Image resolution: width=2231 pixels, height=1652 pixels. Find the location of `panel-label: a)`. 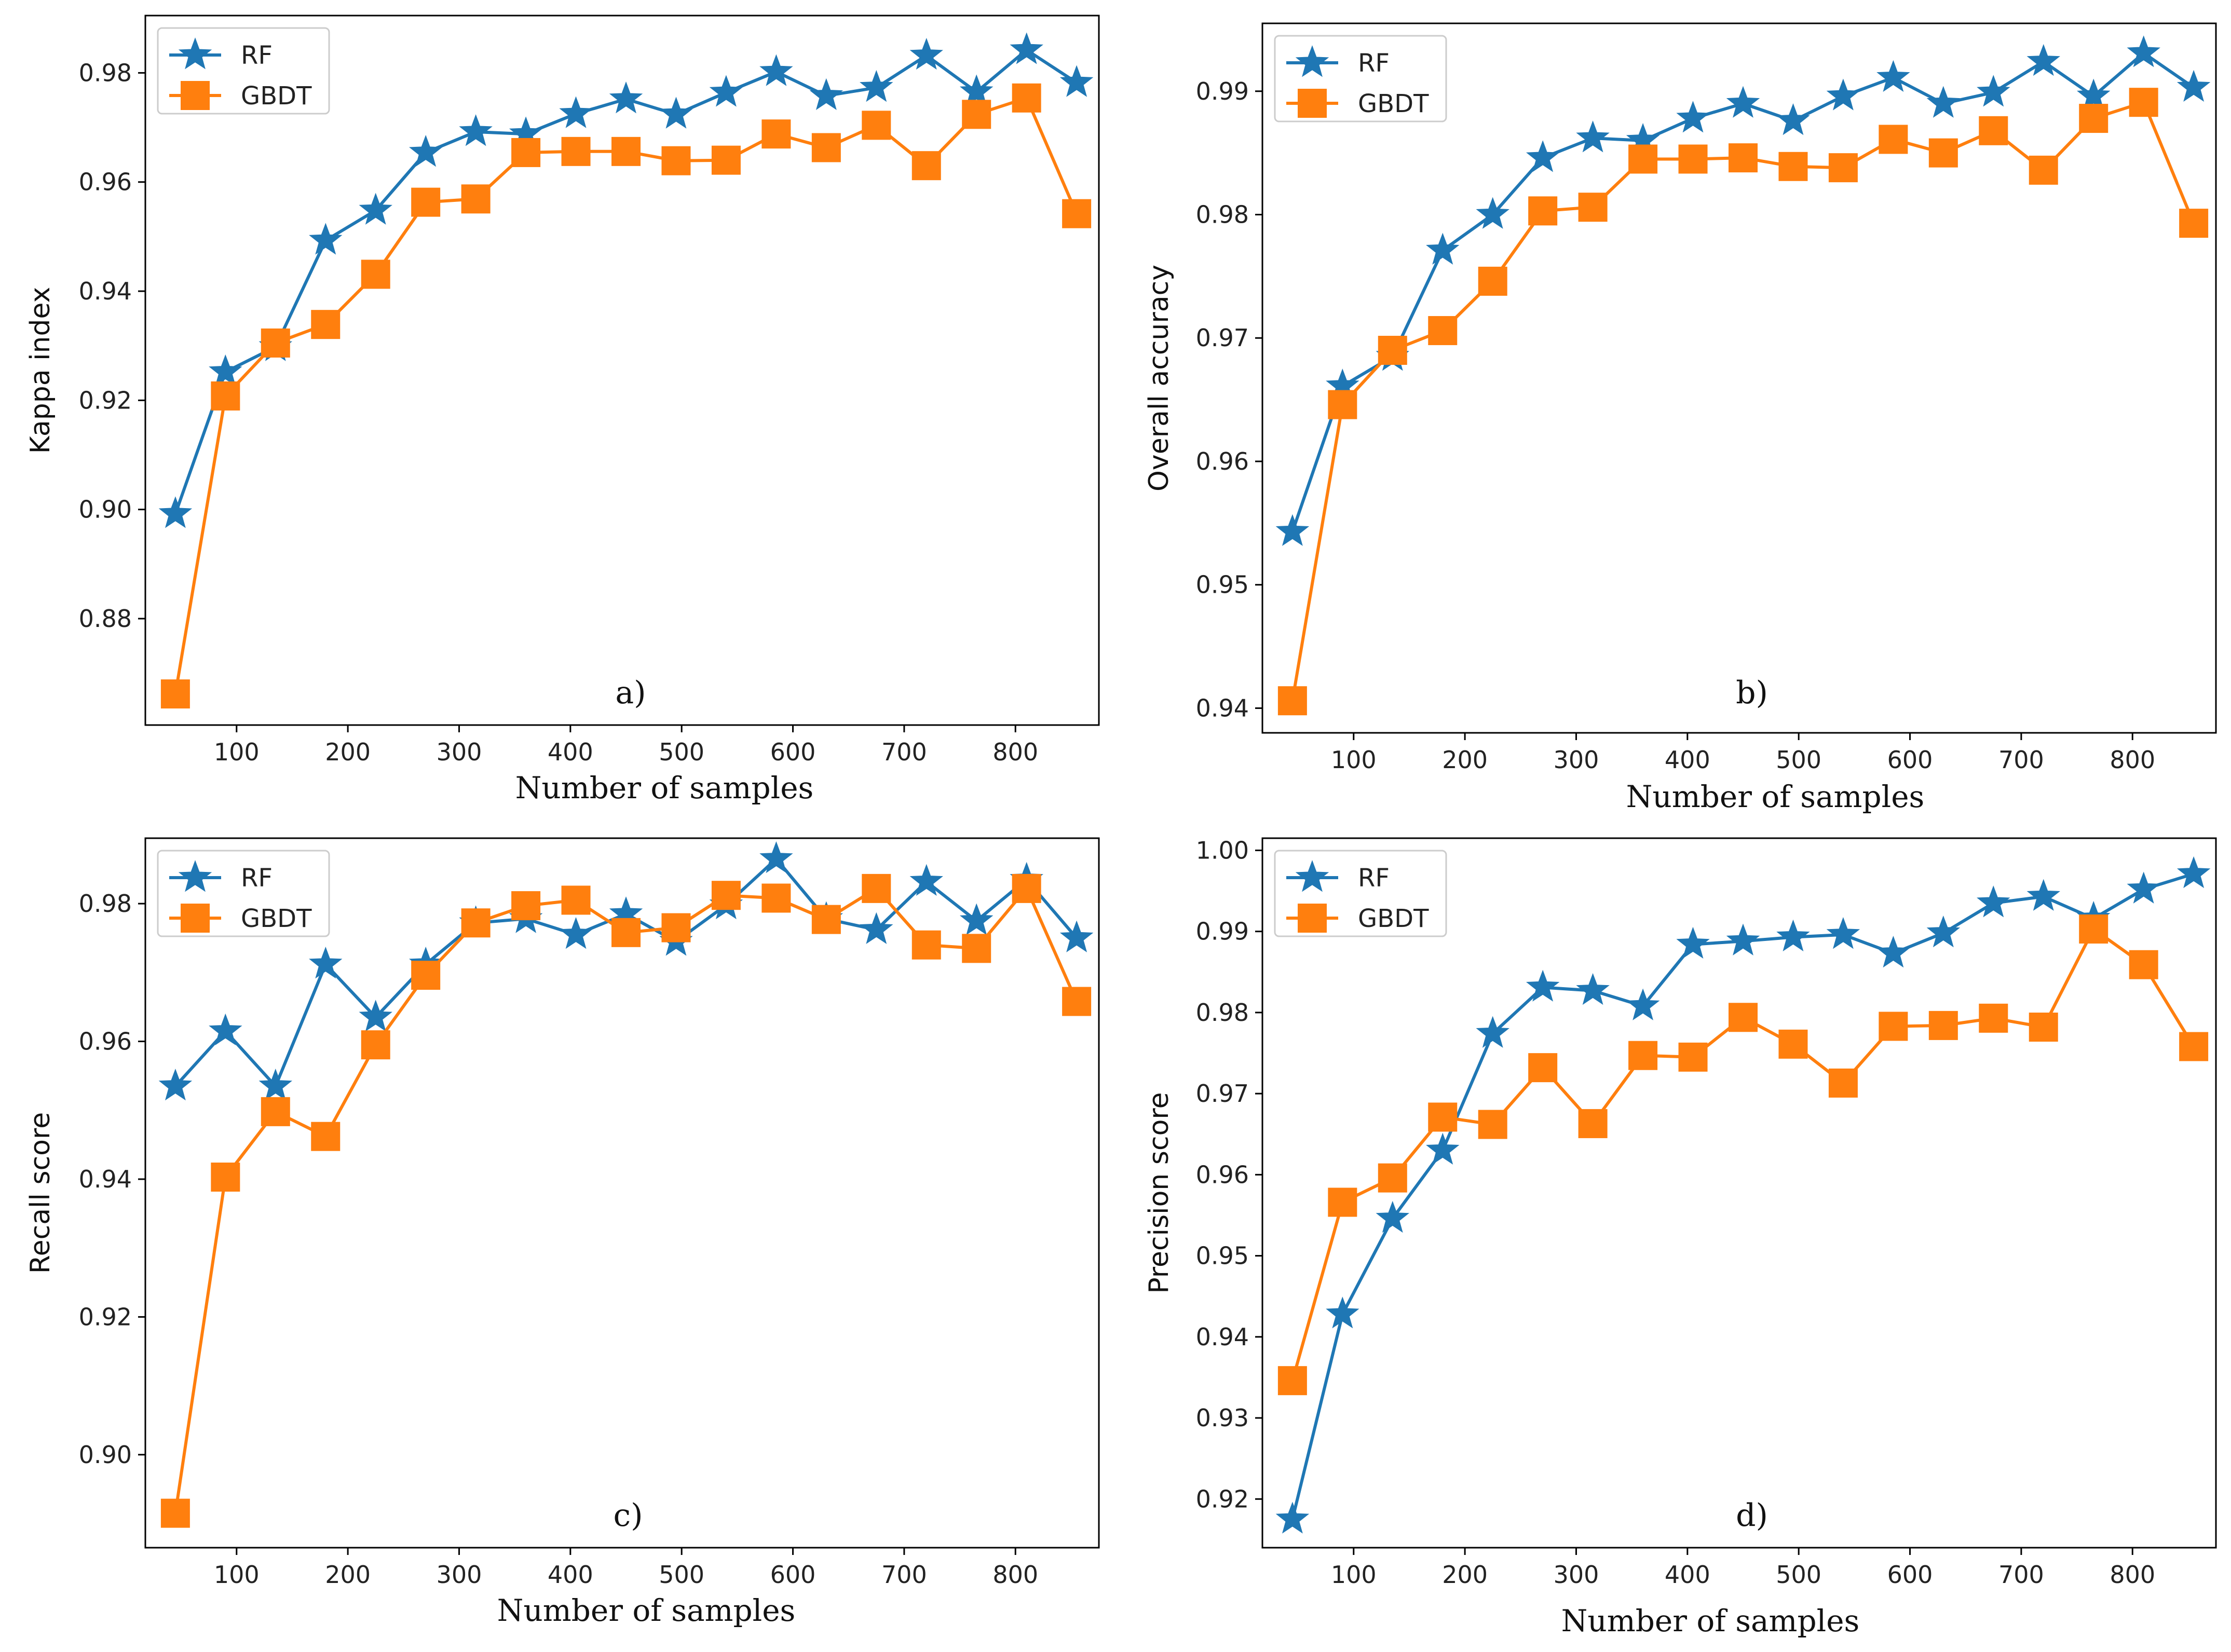

panel-label: a) is located at coordinates (630, 693).